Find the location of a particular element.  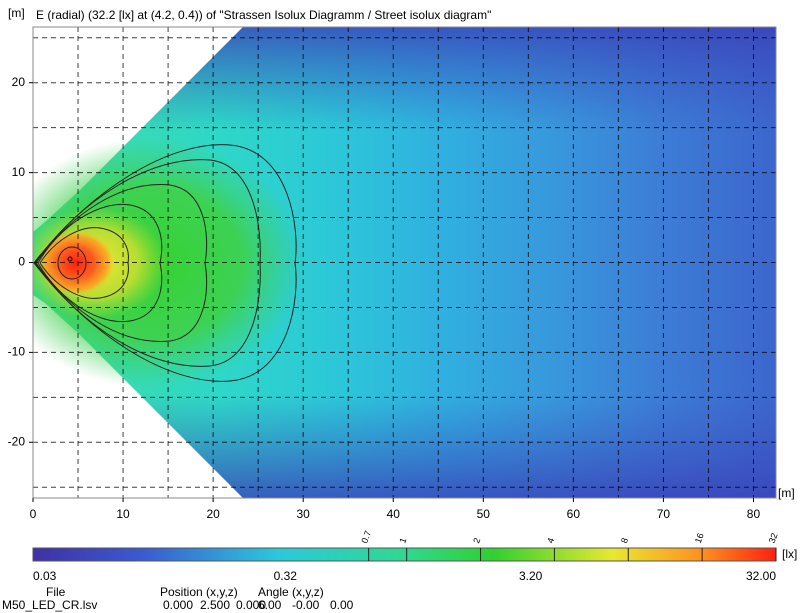

colorbar is located at coordinates (404, 554).